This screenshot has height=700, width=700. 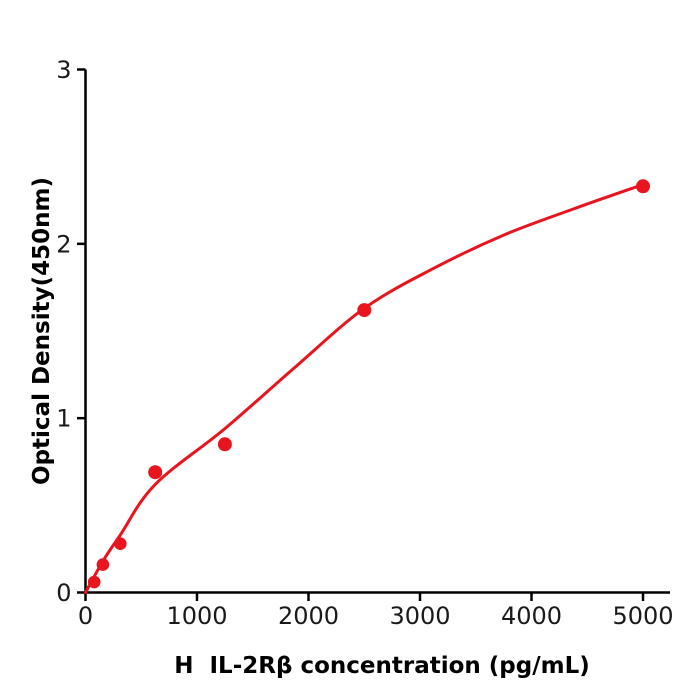 I want to click on x-tick-label: 3000, so click(x=419, y=616).